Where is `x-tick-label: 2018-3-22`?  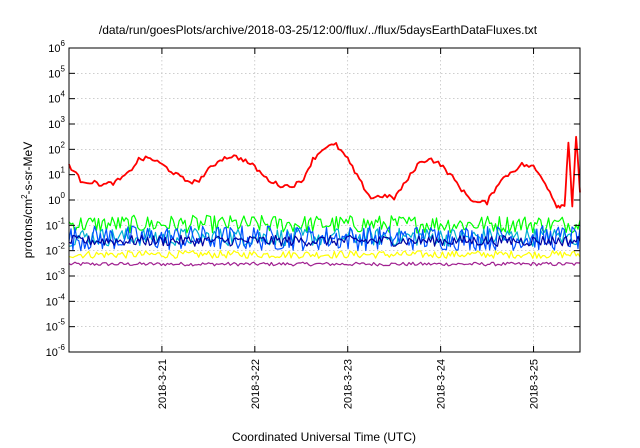
x-tick-label: 2018-3-22 is located at coordinates (256, 384).